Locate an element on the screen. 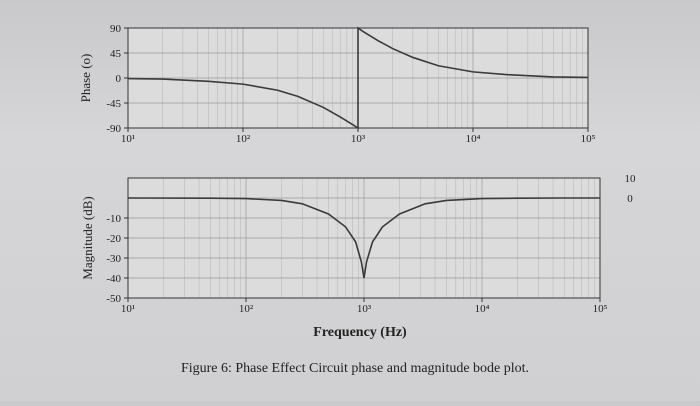 This screenshot has height=406, width=700. y-tick-label: -20 is located at coordinates (113, 239).